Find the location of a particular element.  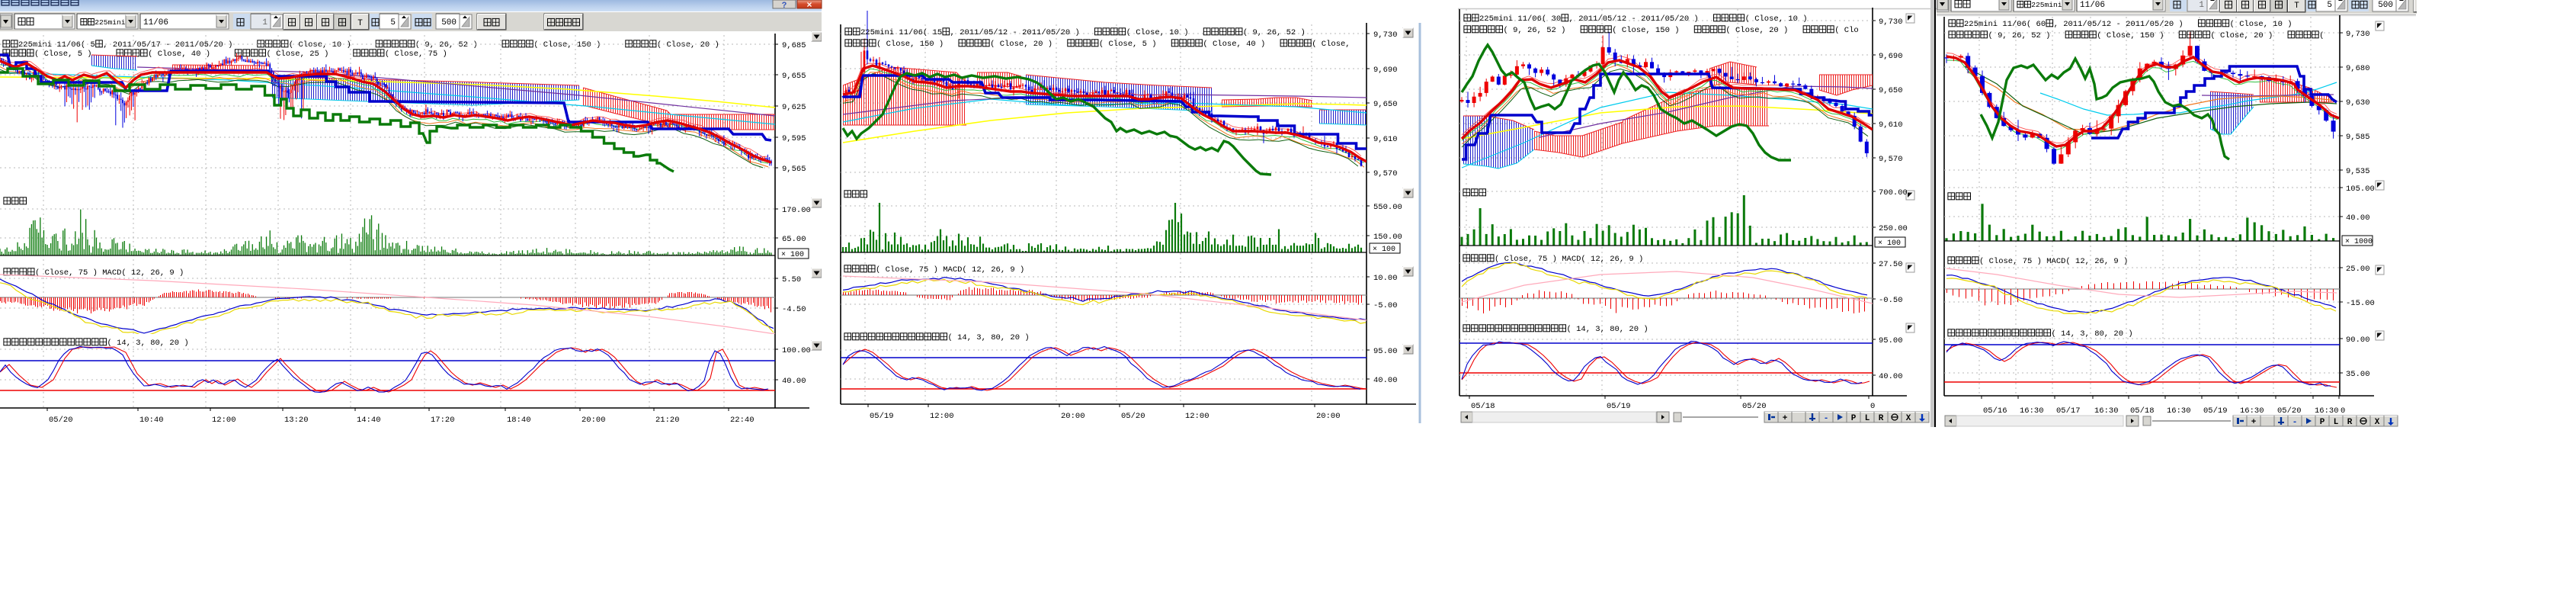

svg-text: 05/17 is located at coordinates (2068, 411).